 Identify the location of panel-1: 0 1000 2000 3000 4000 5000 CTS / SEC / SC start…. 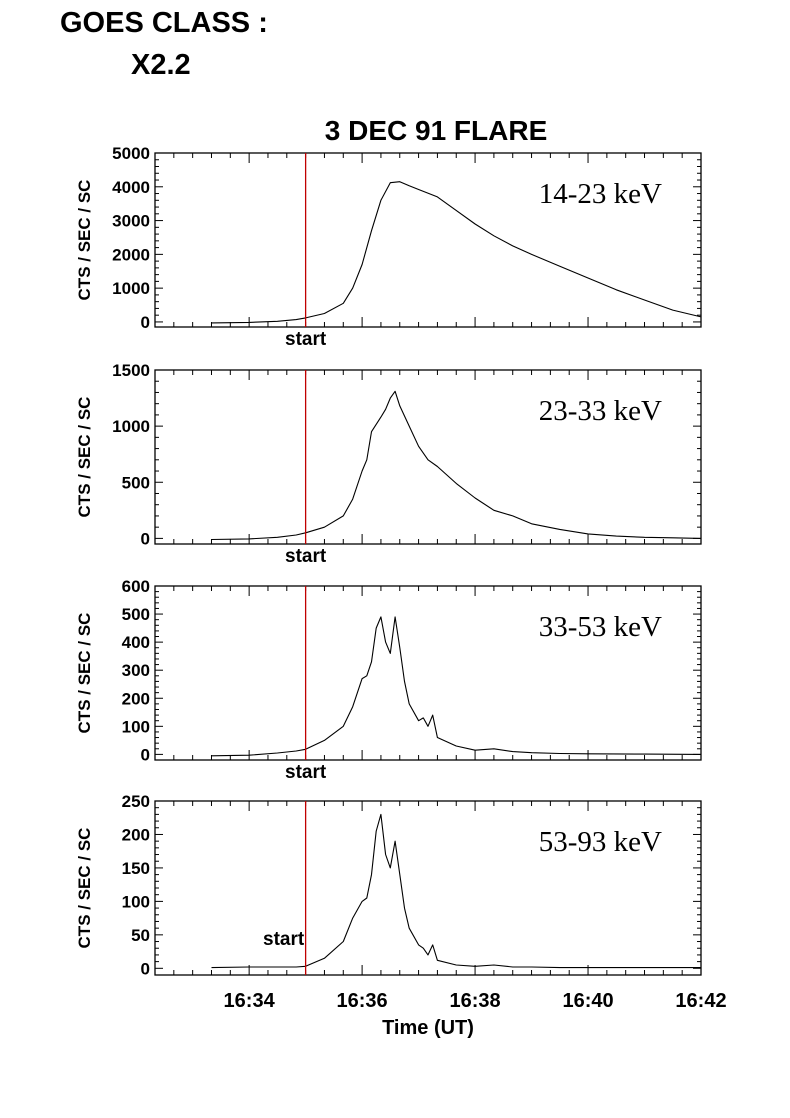
(388, 247).